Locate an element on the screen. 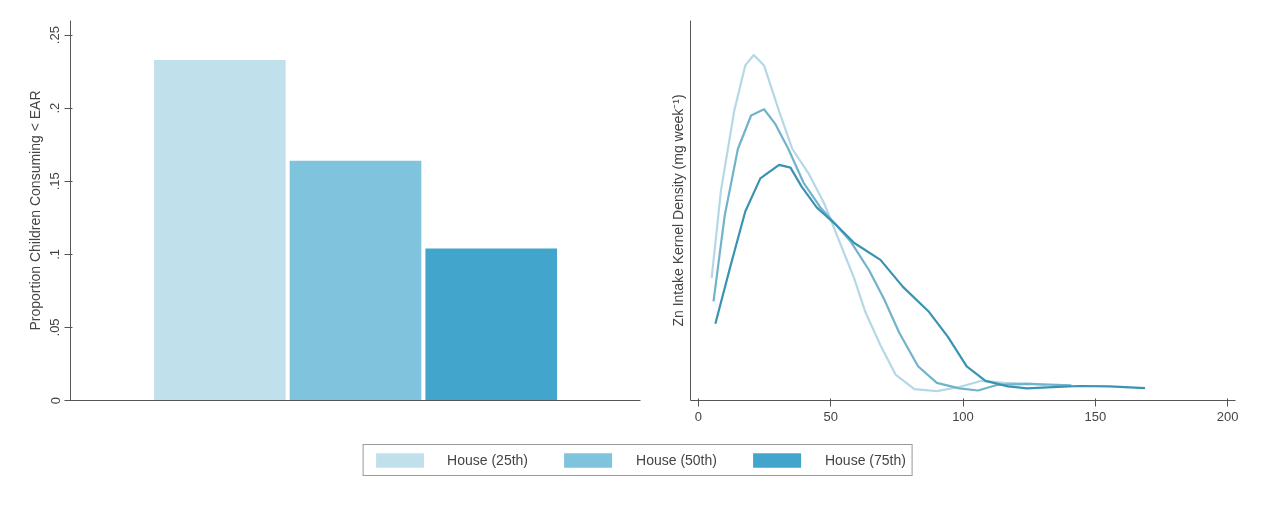  legend-label: House (75th) is located at coordinates (865, 460).